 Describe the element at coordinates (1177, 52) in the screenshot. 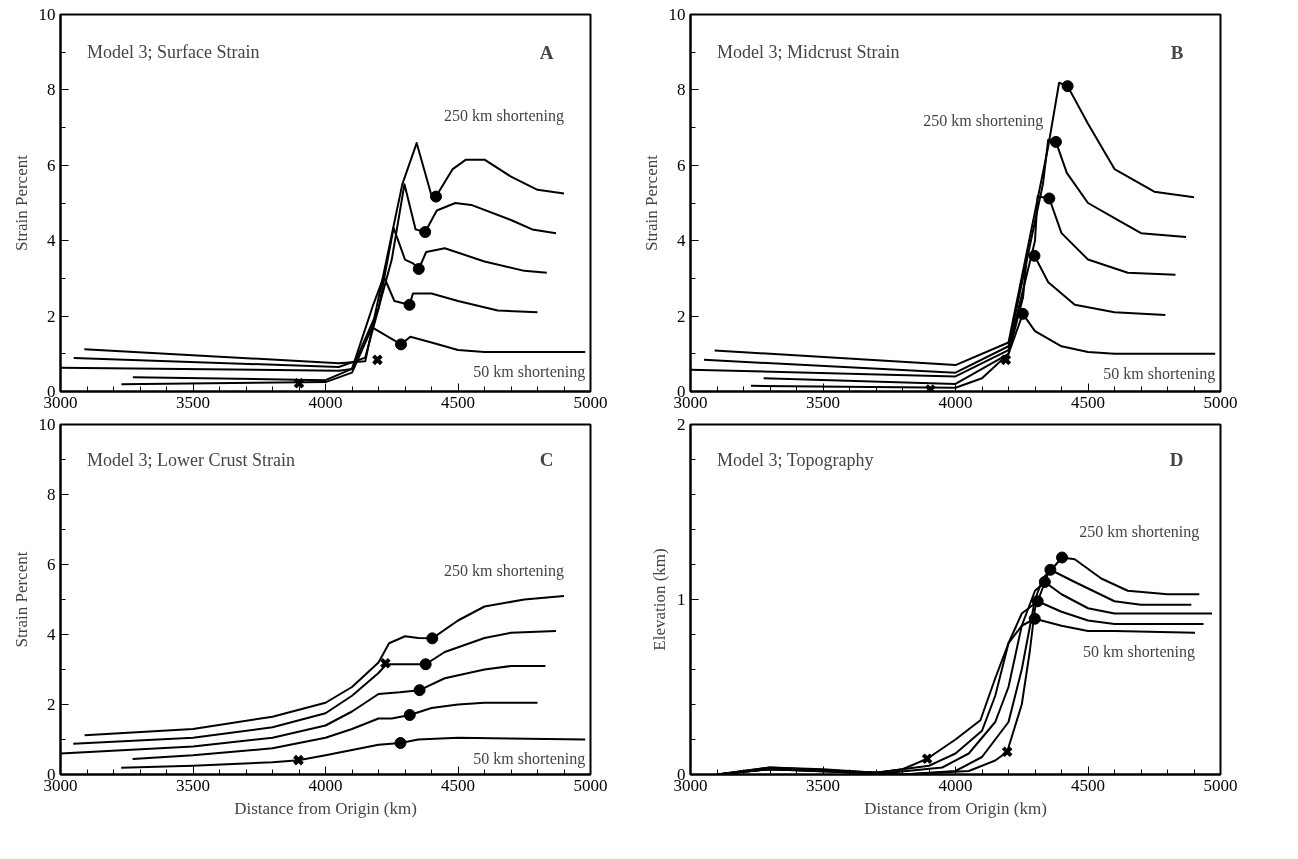

I see `annotation: B` at that location.